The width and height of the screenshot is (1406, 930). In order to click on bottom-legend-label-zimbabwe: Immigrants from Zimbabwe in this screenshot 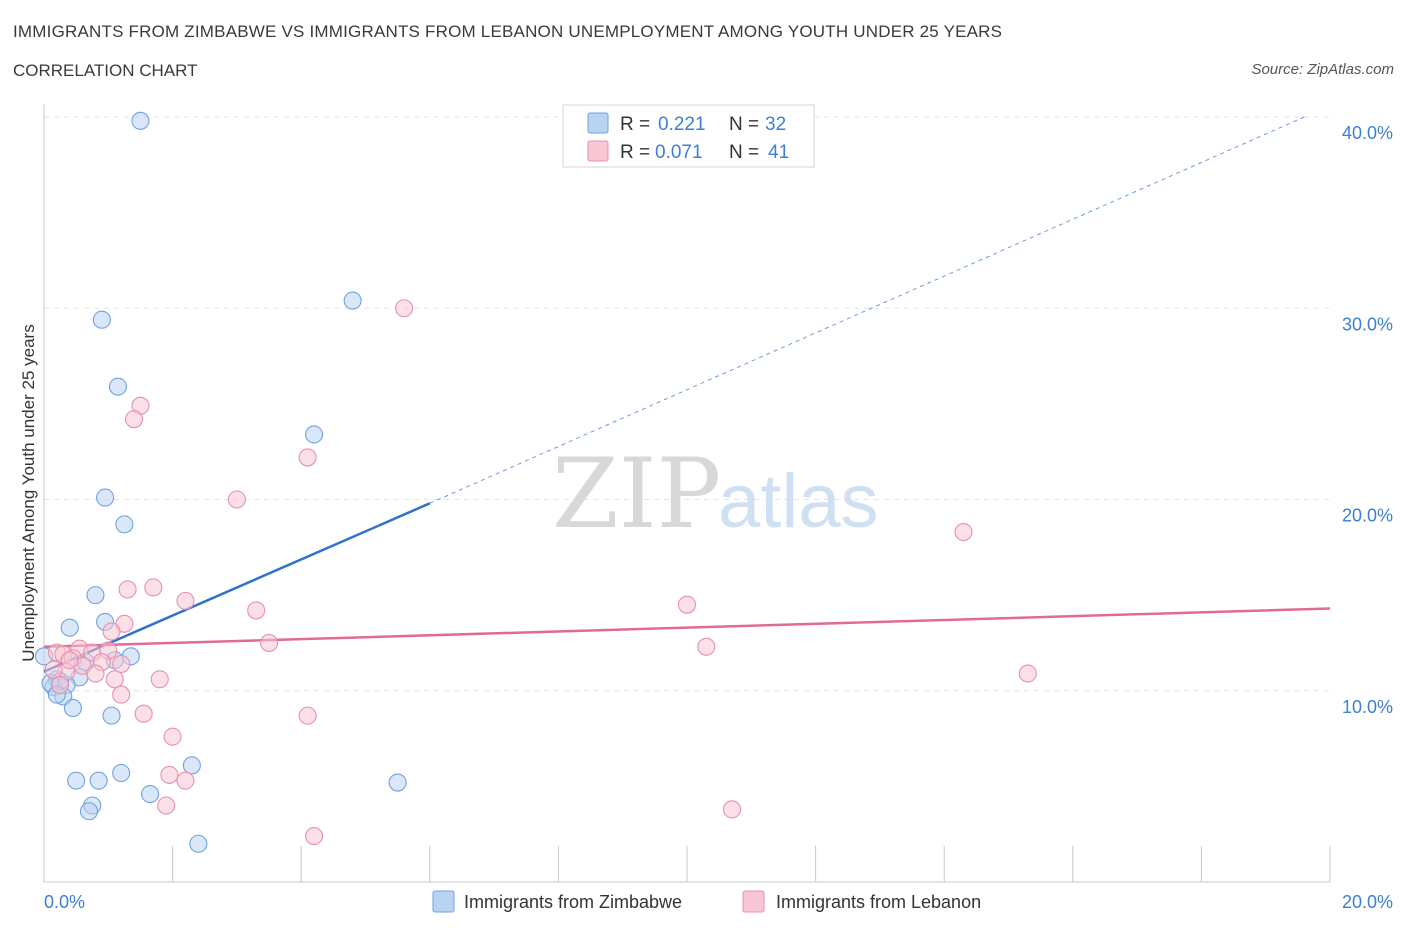, I will do `click(573, 902)`.